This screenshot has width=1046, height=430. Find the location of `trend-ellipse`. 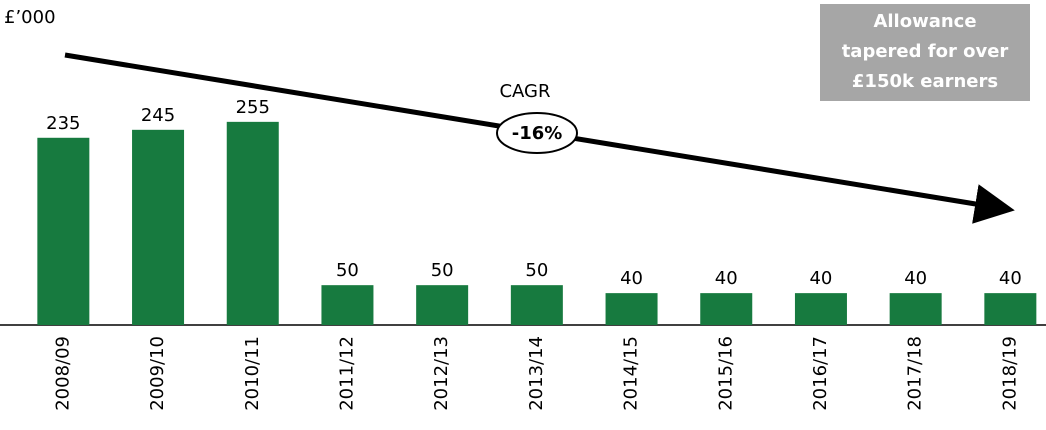

trend-ellipse is located at coordinates (537, 133).